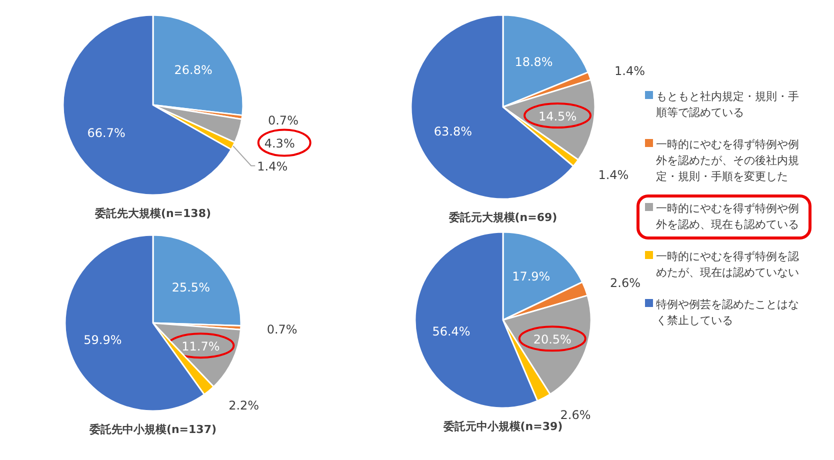  Describe the element at coordinates (727, 312) in the screenshot. I see `legend-label: 特例や例芸を認めたことはなく禁止している` at that location.